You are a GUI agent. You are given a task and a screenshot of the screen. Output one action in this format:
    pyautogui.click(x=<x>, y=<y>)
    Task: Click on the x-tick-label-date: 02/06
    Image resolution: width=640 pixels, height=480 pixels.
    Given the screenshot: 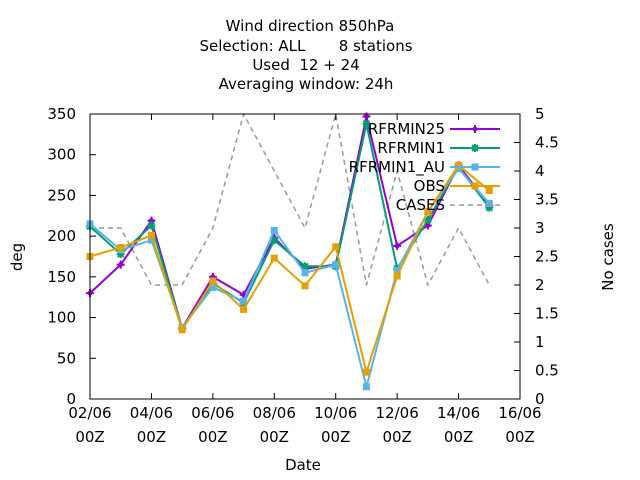 What is the action you would take?
    pyautogui.click(x=89, y=413)
    